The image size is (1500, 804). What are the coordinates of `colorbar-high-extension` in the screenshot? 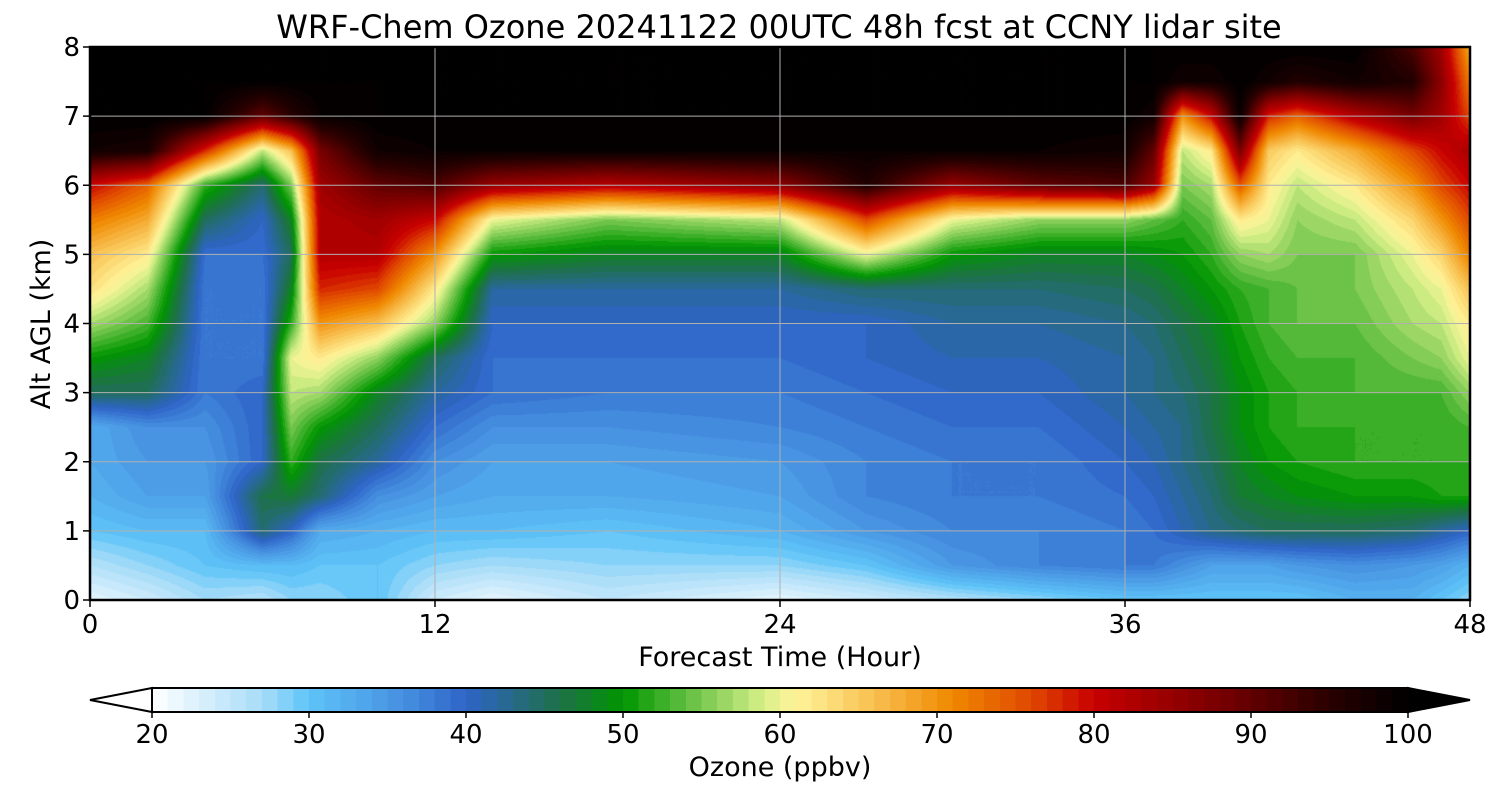 It's located at (1439, 700).